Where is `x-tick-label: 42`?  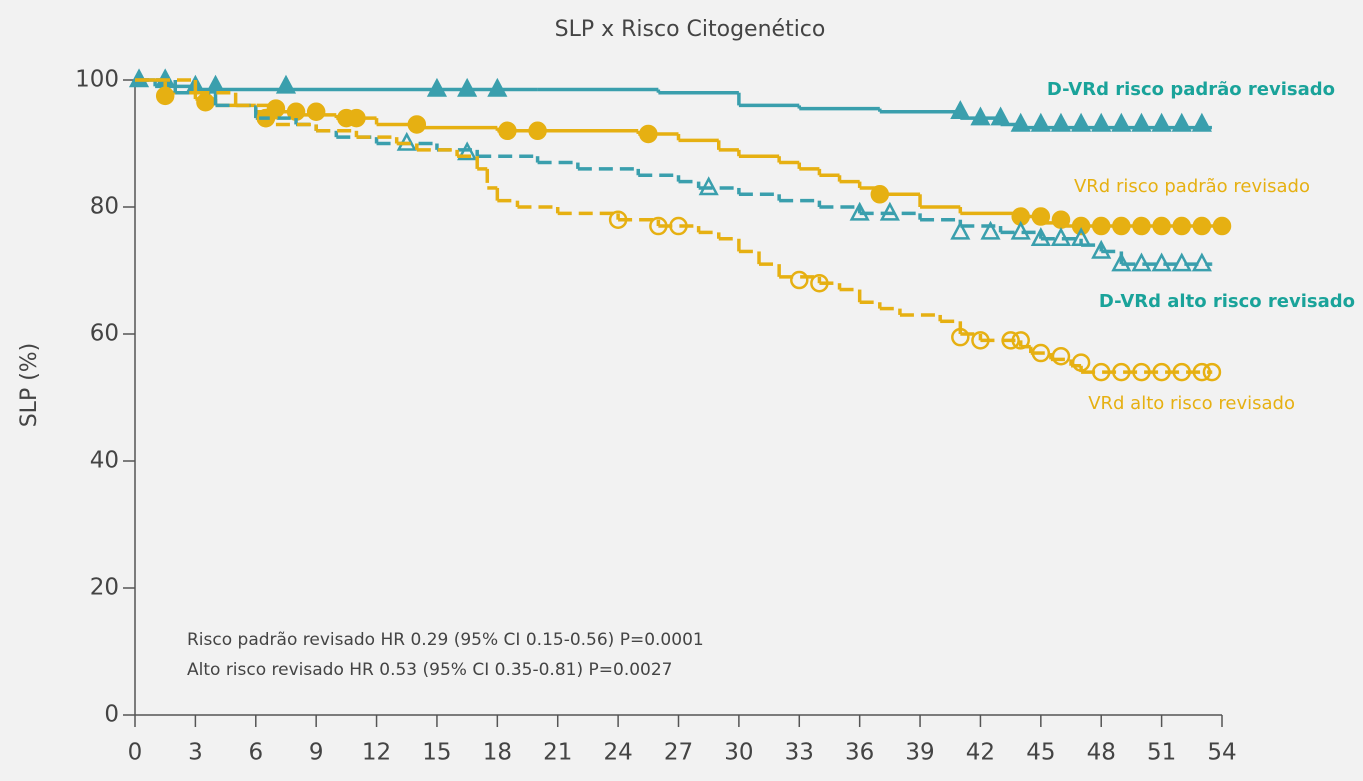
x-tick-label: 42 is located at coordinates (980, 753).